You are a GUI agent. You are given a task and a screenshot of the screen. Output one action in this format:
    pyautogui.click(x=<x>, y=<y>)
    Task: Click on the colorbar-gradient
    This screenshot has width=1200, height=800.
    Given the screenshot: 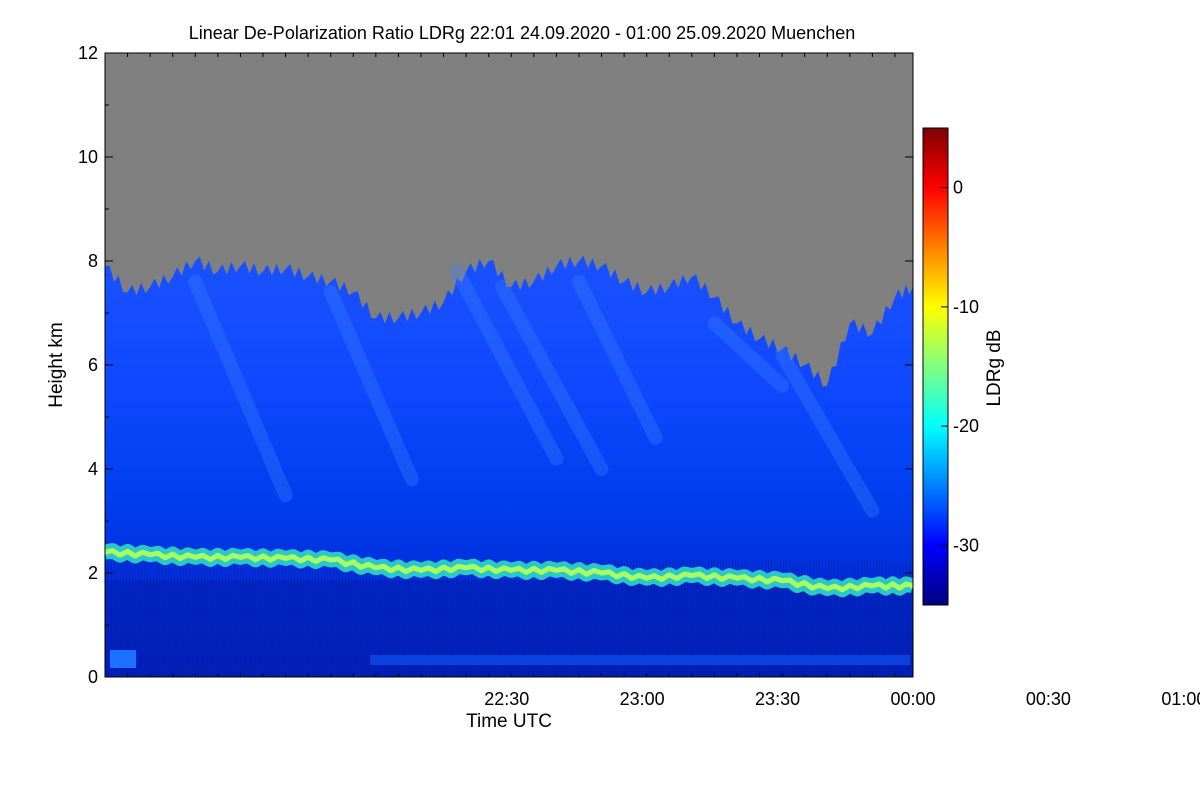 What is the action you would take?
    pyautogui.click(x=935, y=366)
    